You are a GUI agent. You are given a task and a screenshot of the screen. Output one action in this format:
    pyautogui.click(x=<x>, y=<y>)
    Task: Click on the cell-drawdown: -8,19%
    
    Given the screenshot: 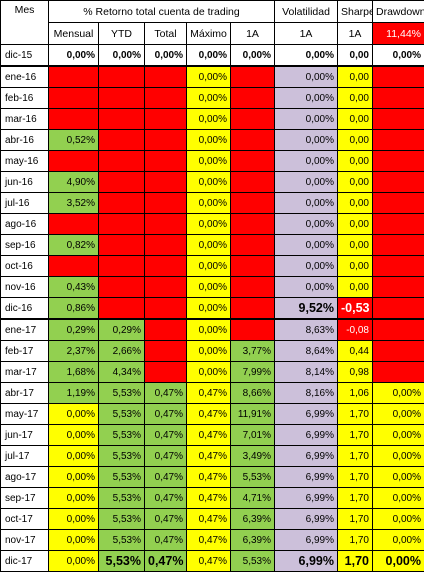 What is the action you would take?
    pyautogui.click(x=398, y=140)
    